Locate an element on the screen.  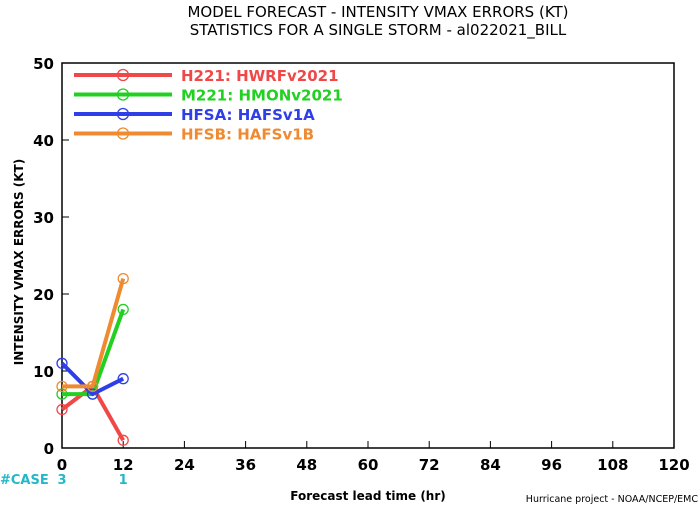
y-axis-label: INTENSITY VMAX ERRORS (KT) is located at coordinates (19, 262).